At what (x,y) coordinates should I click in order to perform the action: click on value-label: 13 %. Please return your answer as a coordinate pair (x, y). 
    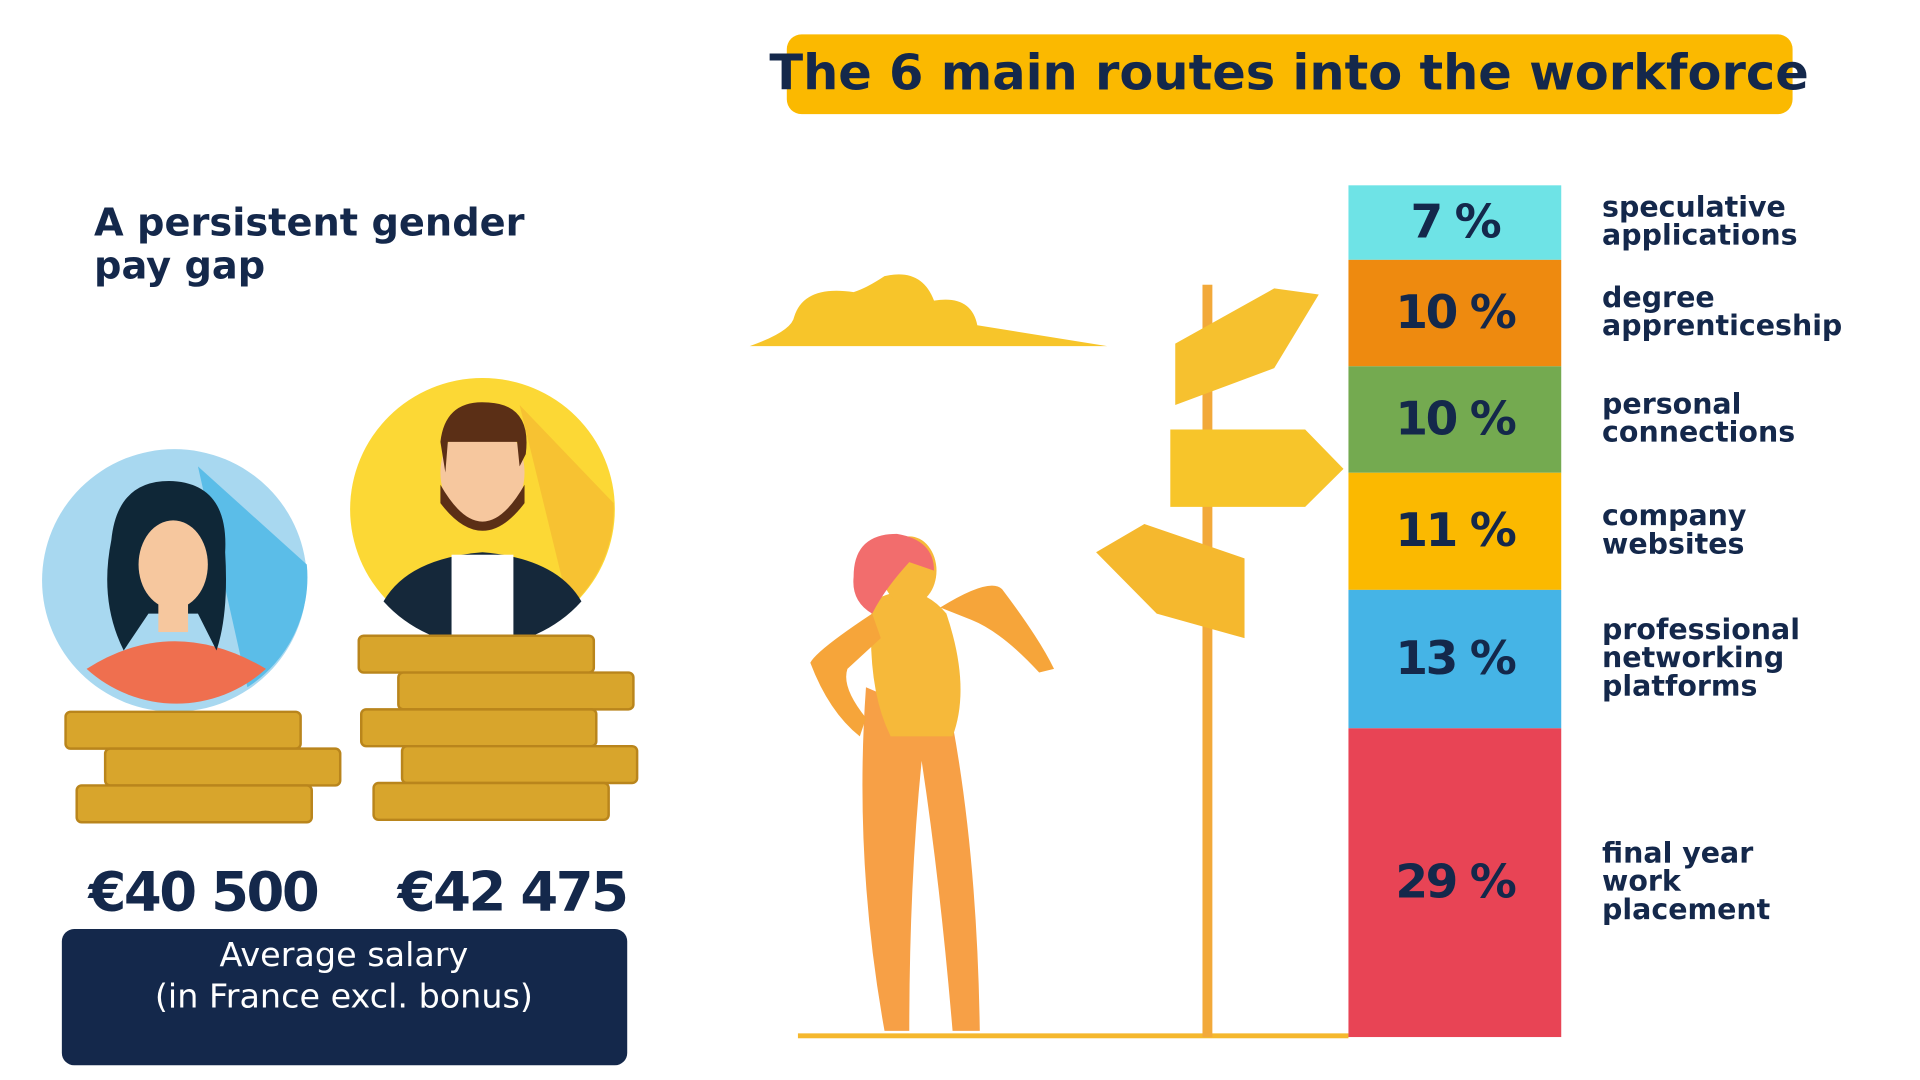
    Looking at the image, I should click on (1455, 659).